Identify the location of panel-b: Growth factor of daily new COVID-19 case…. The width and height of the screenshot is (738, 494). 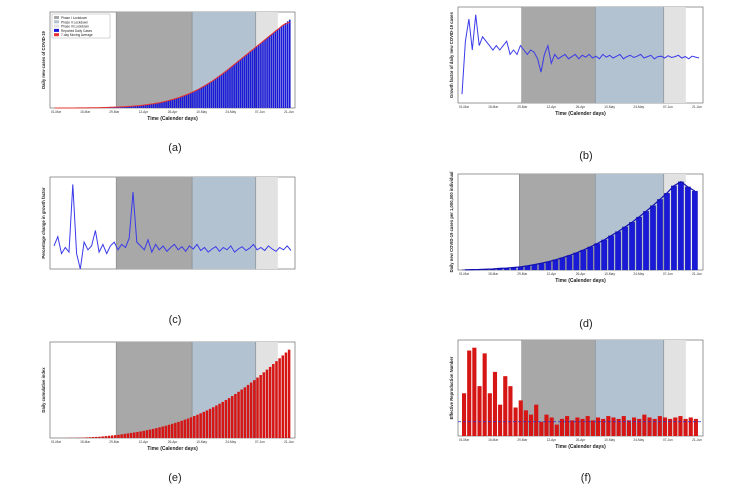
(578, 61).